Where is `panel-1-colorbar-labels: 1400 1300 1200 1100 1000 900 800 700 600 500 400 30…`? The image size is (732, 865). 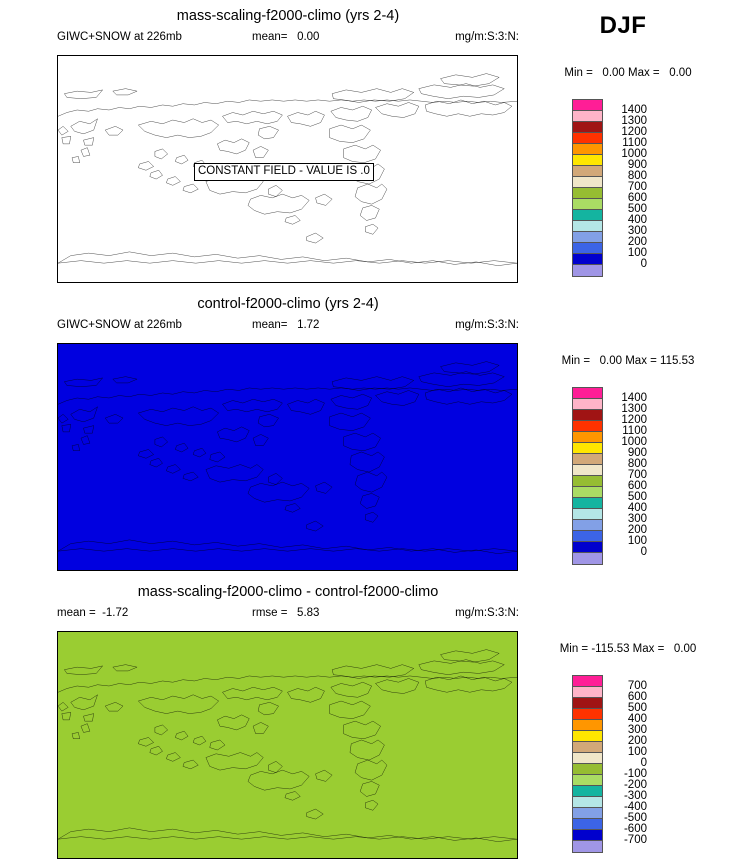
panel-1-colorbar-labels: 1400 1300 1200 1100 1000 900 800 700 600 500 400 30… is located at coordinates (626, 187).